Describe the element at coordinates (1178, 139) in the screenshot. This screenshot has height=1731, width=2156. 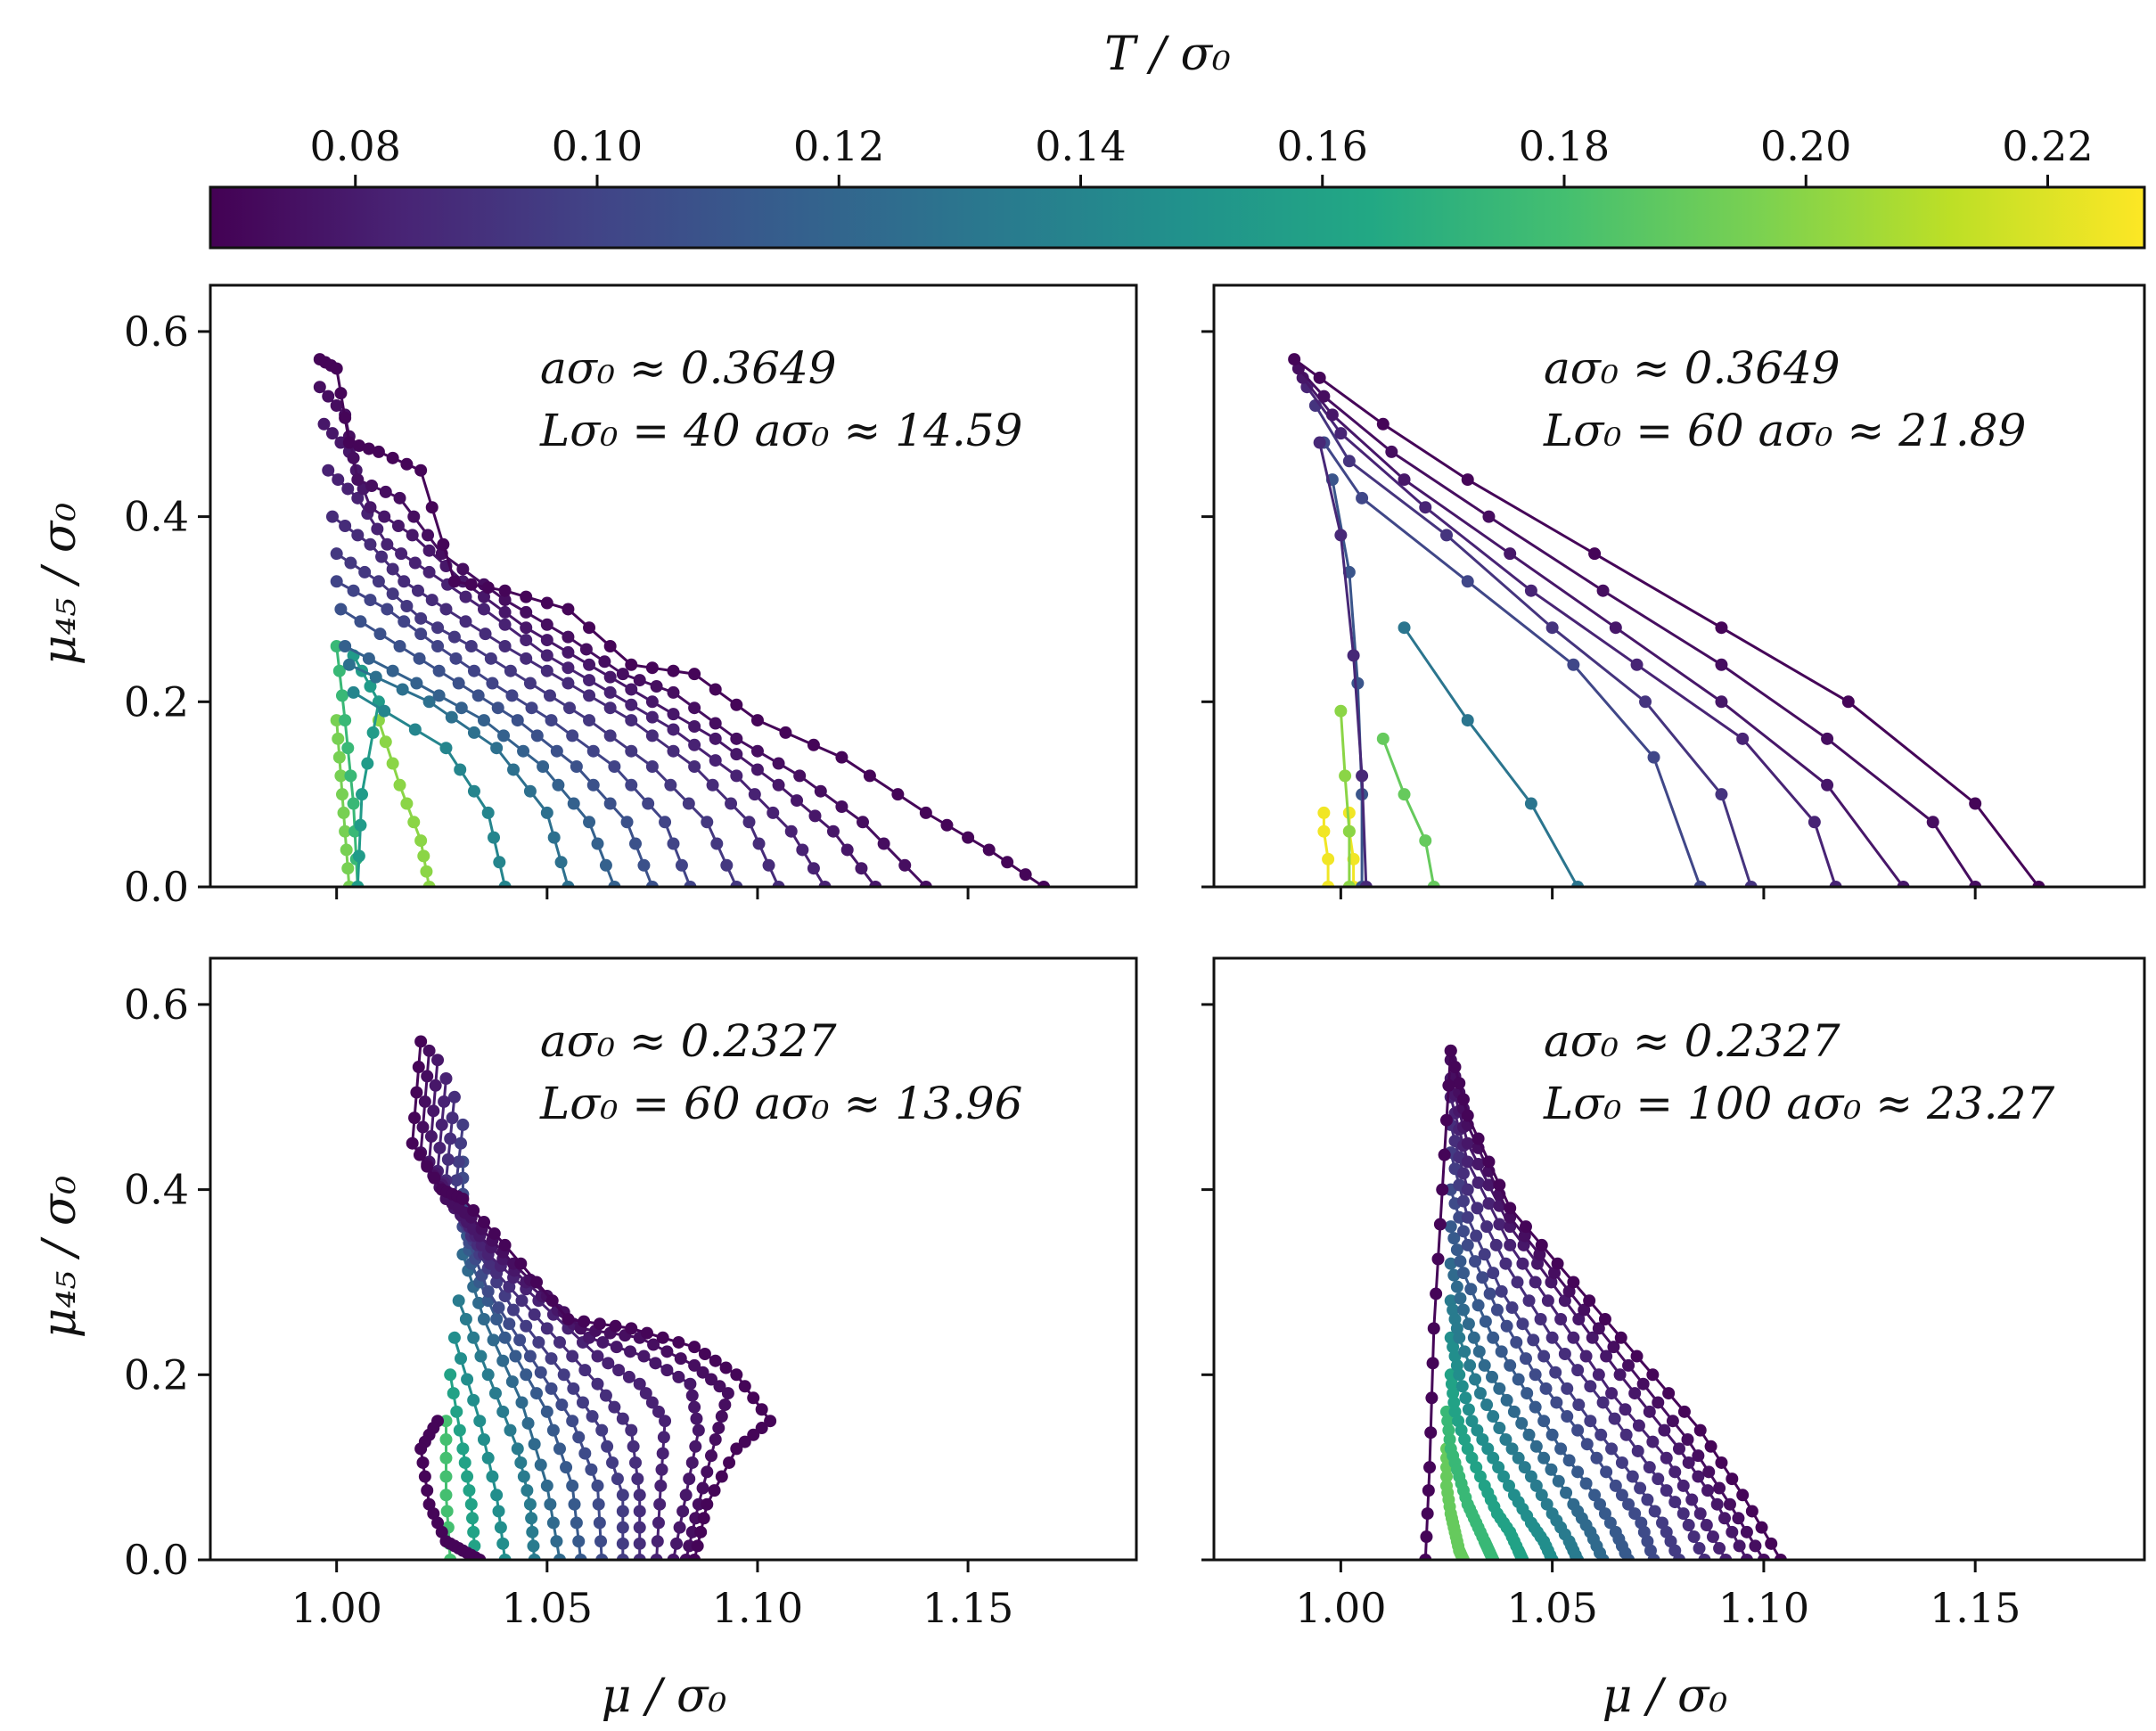
I see `colorbar: T / σ₀ 0.08 0.10 0.12 0.14 0.16 0.18 0.20 0.22` at that location.